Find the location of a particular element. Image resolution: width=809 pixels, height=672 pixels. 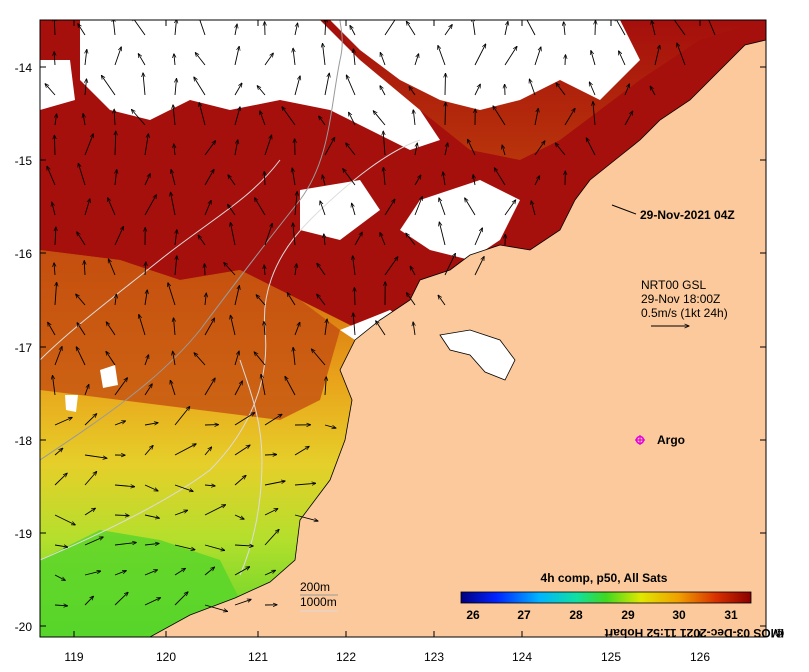

colorbar-title: 4h comp, p50, All Sats is located at coordinates (604, 578).